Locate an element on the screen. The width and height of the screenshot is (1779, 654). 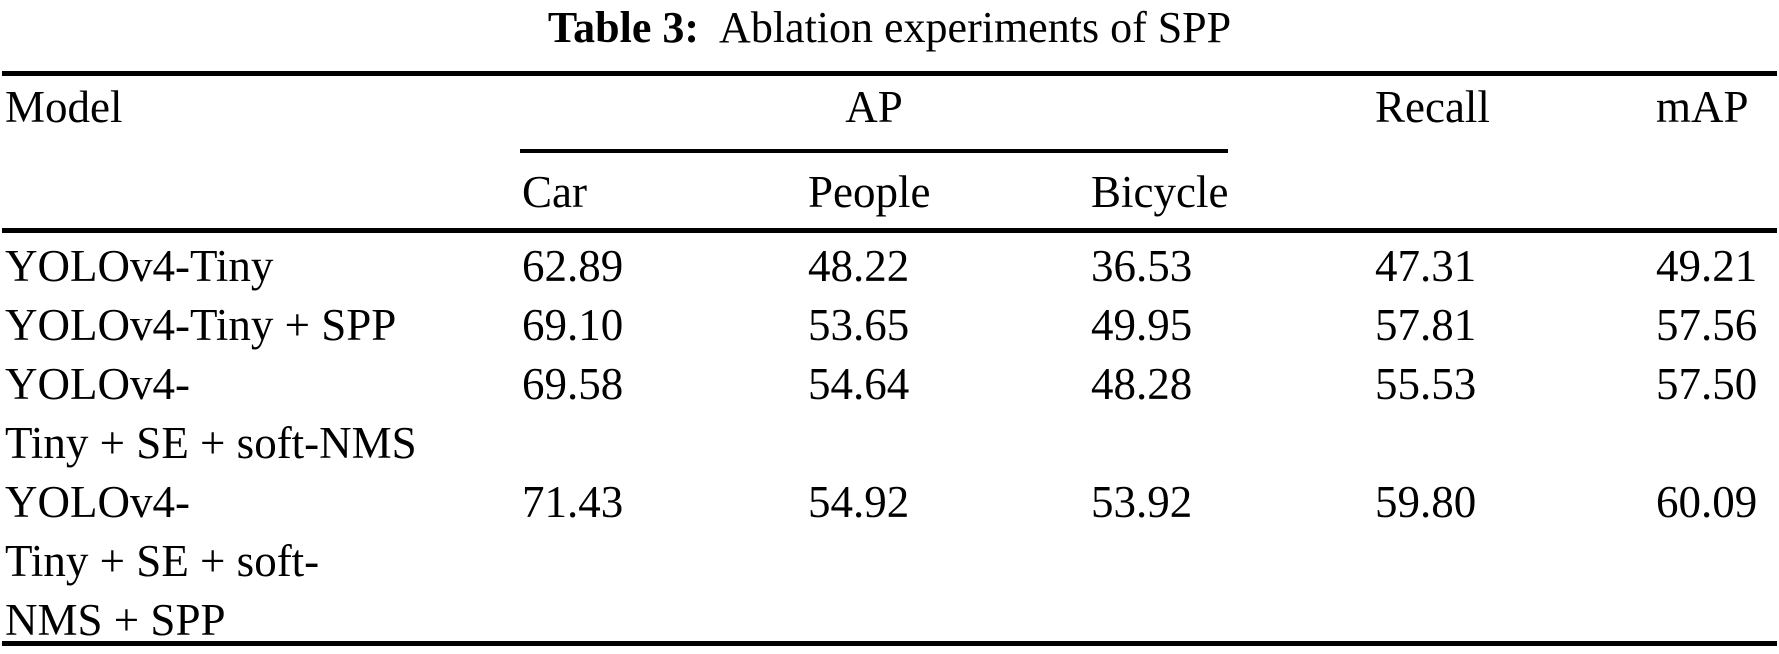
table-top-rule is located at coordinates (889, 73).